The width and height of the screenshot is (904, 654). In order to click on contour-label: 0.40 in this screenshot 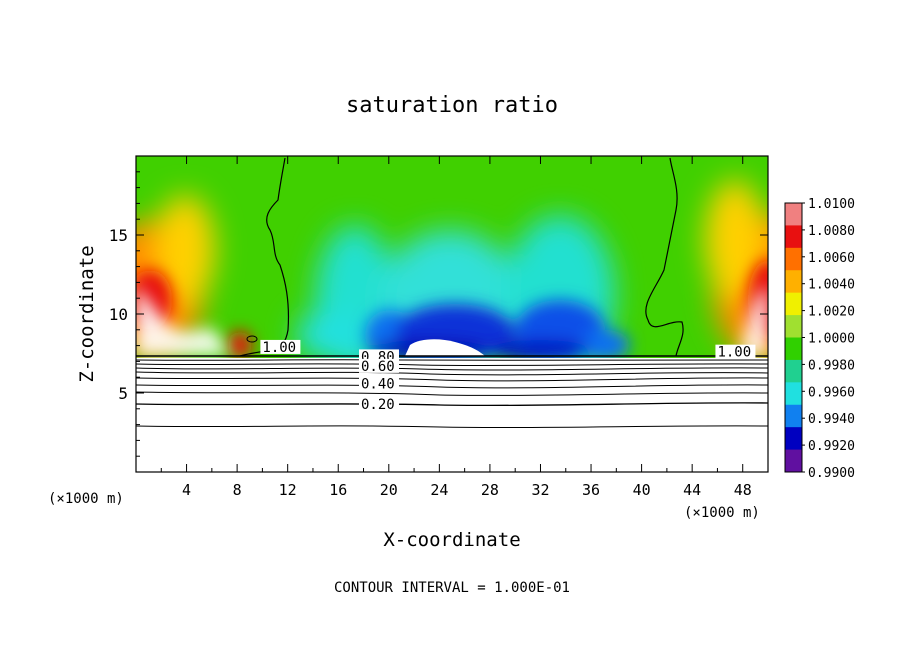, I will do `click(378, 384)`.